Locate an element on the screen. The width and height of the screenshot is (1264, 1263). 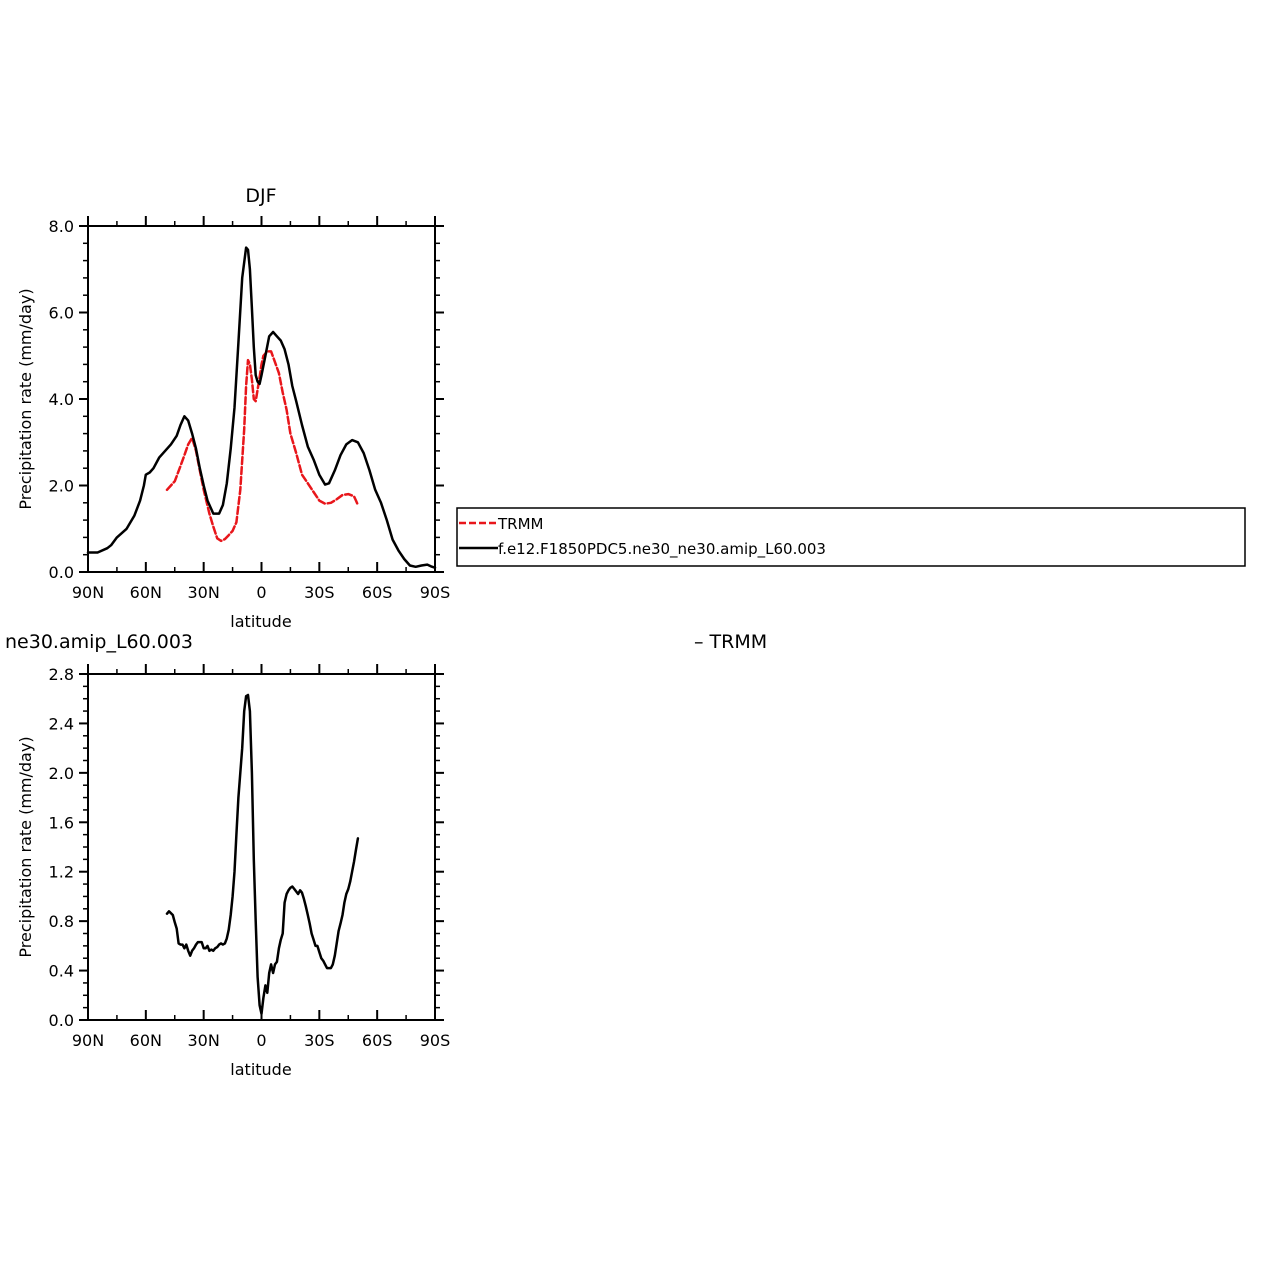
panel2-series is located at coordinates (262, 854).